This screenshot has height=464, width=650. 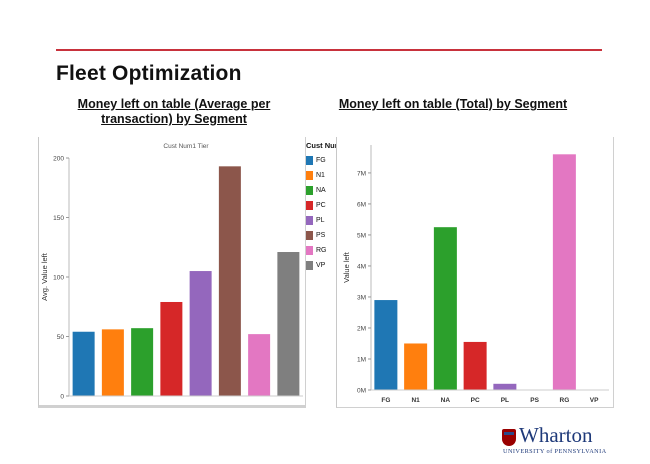 What do you see at coordinates (321, 190) in the screenshot?
I see `legend-label: NA` at bounding box center [321, 190].